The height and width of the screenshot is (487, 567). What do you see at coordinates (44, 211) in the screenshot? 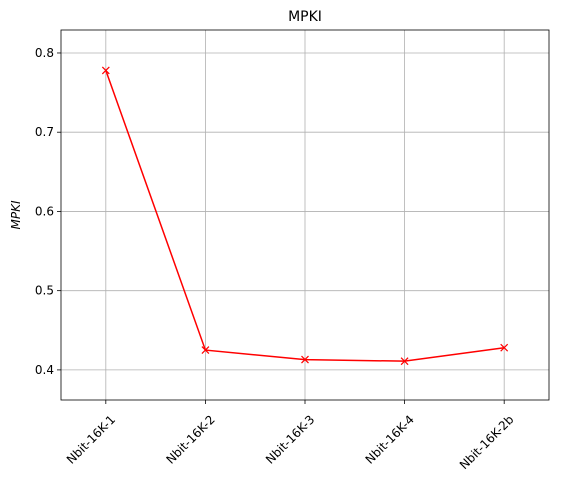
I see `y-tick-label: 0.6` at bounding box center [44, 211].